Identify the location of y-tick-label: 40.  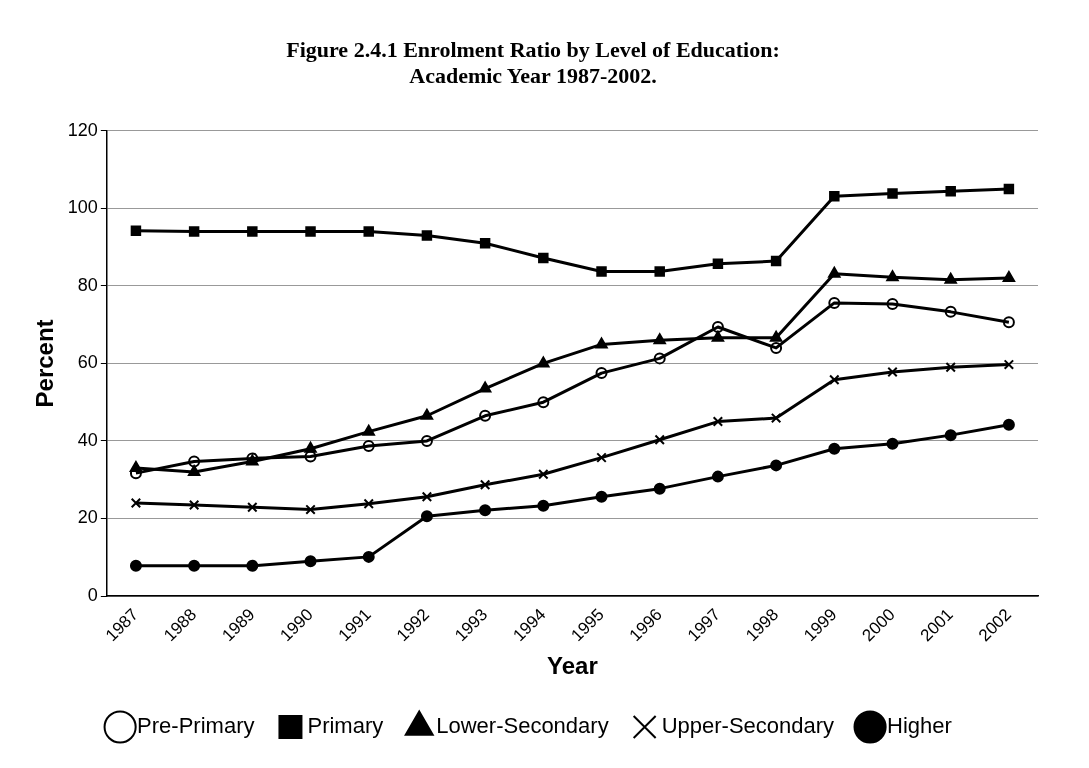
(87, 439).